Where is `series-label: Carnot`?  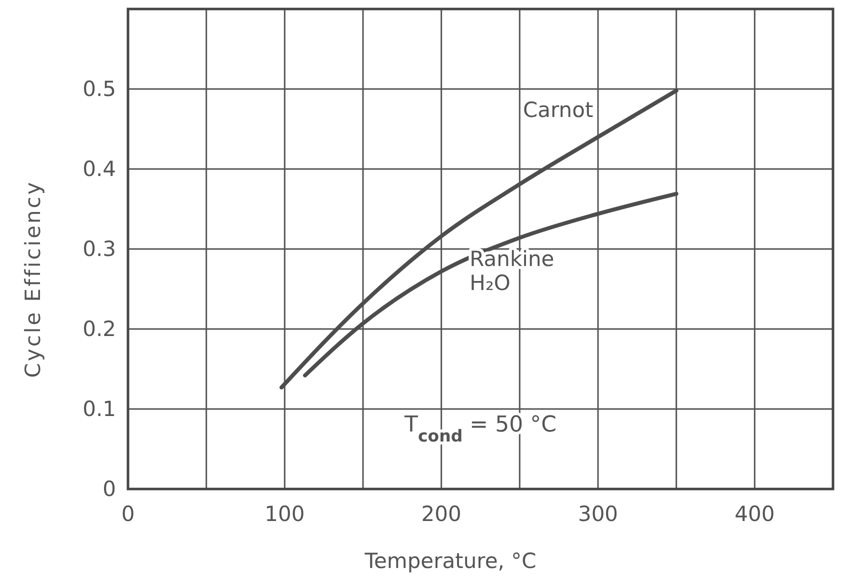
series-label: Carnot is located at coordinates (558, 110).